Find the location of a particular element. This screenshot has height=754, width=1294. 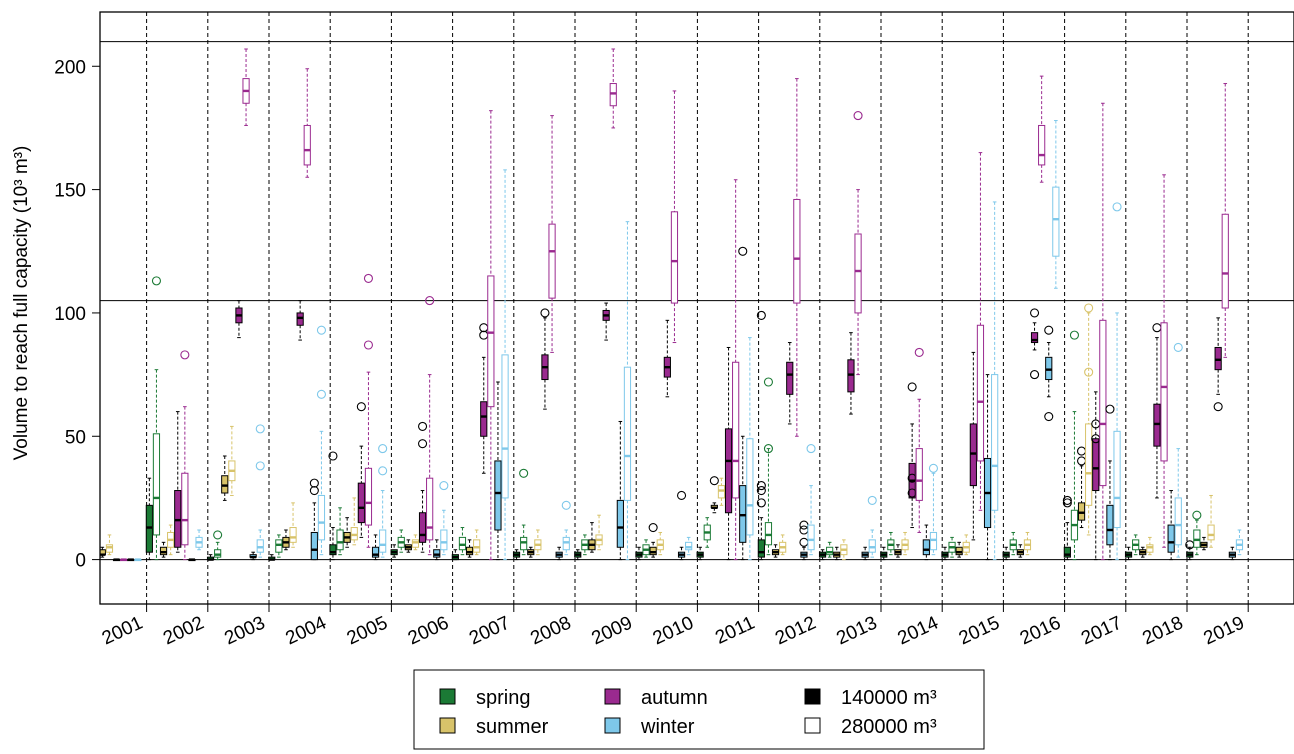

box-winter-140k-2006 is located at coordinates (437, 550).